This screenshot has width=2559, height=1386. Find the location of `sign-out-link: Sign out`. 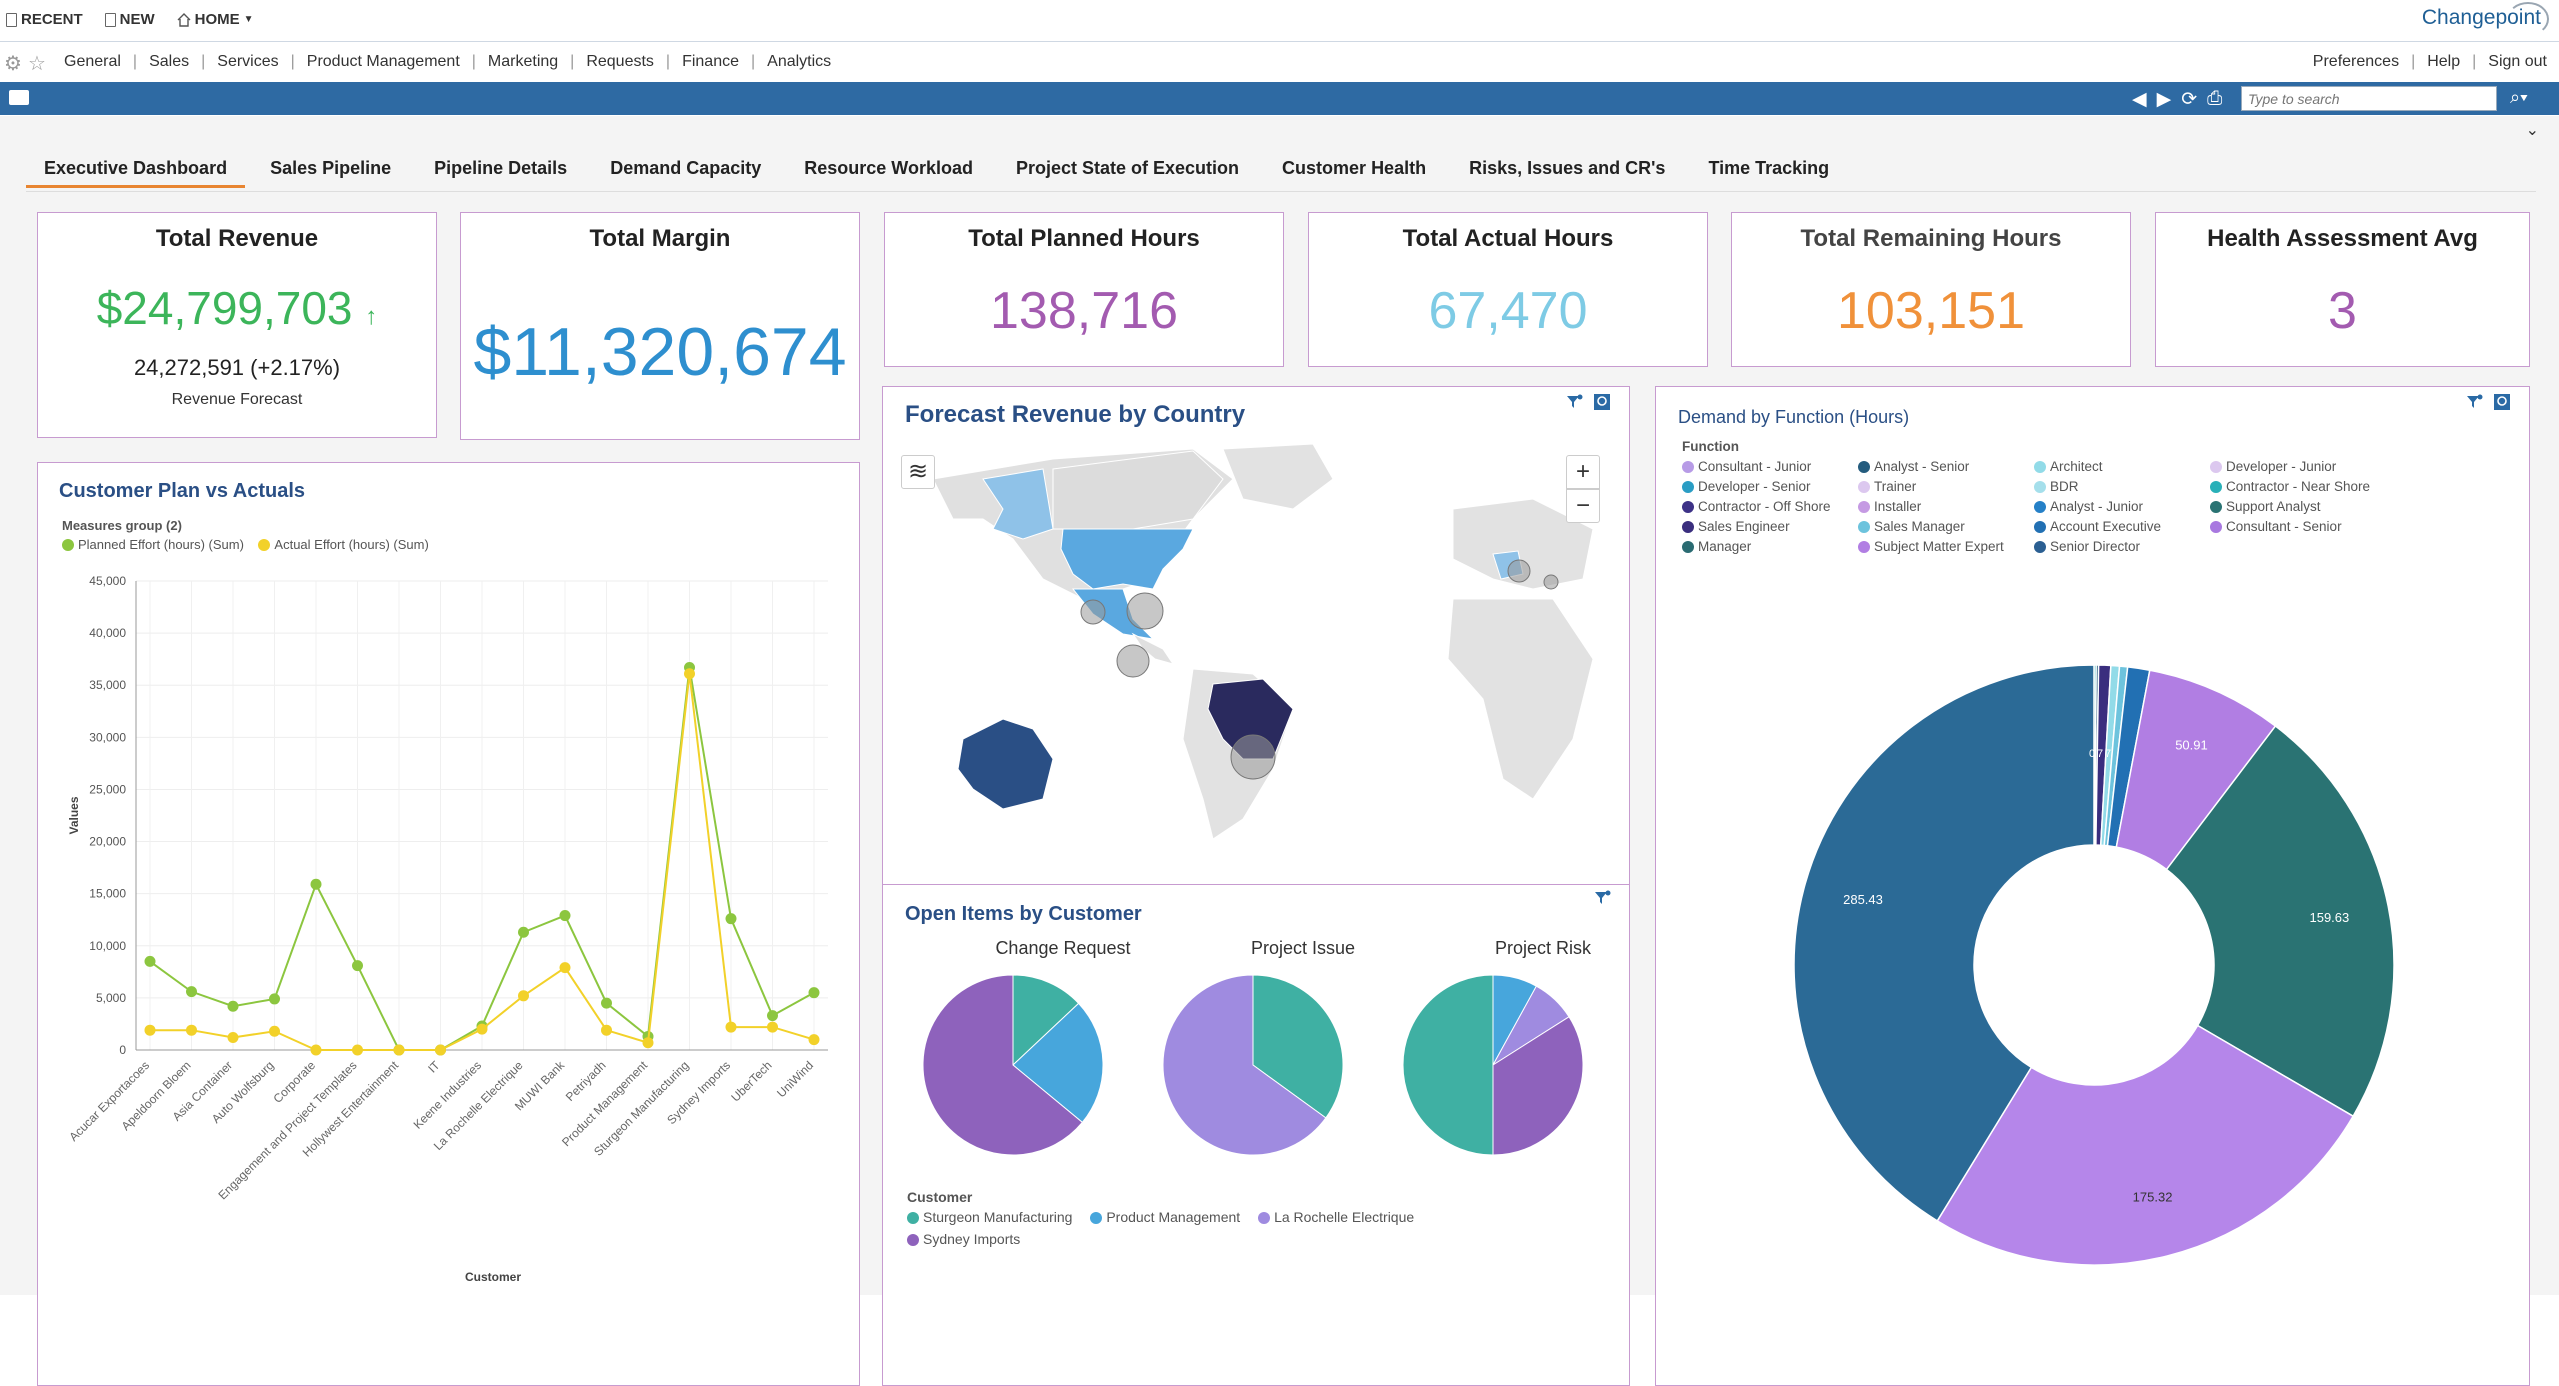

sign-out-link: Sign out is located at coordinates (2517, 61).